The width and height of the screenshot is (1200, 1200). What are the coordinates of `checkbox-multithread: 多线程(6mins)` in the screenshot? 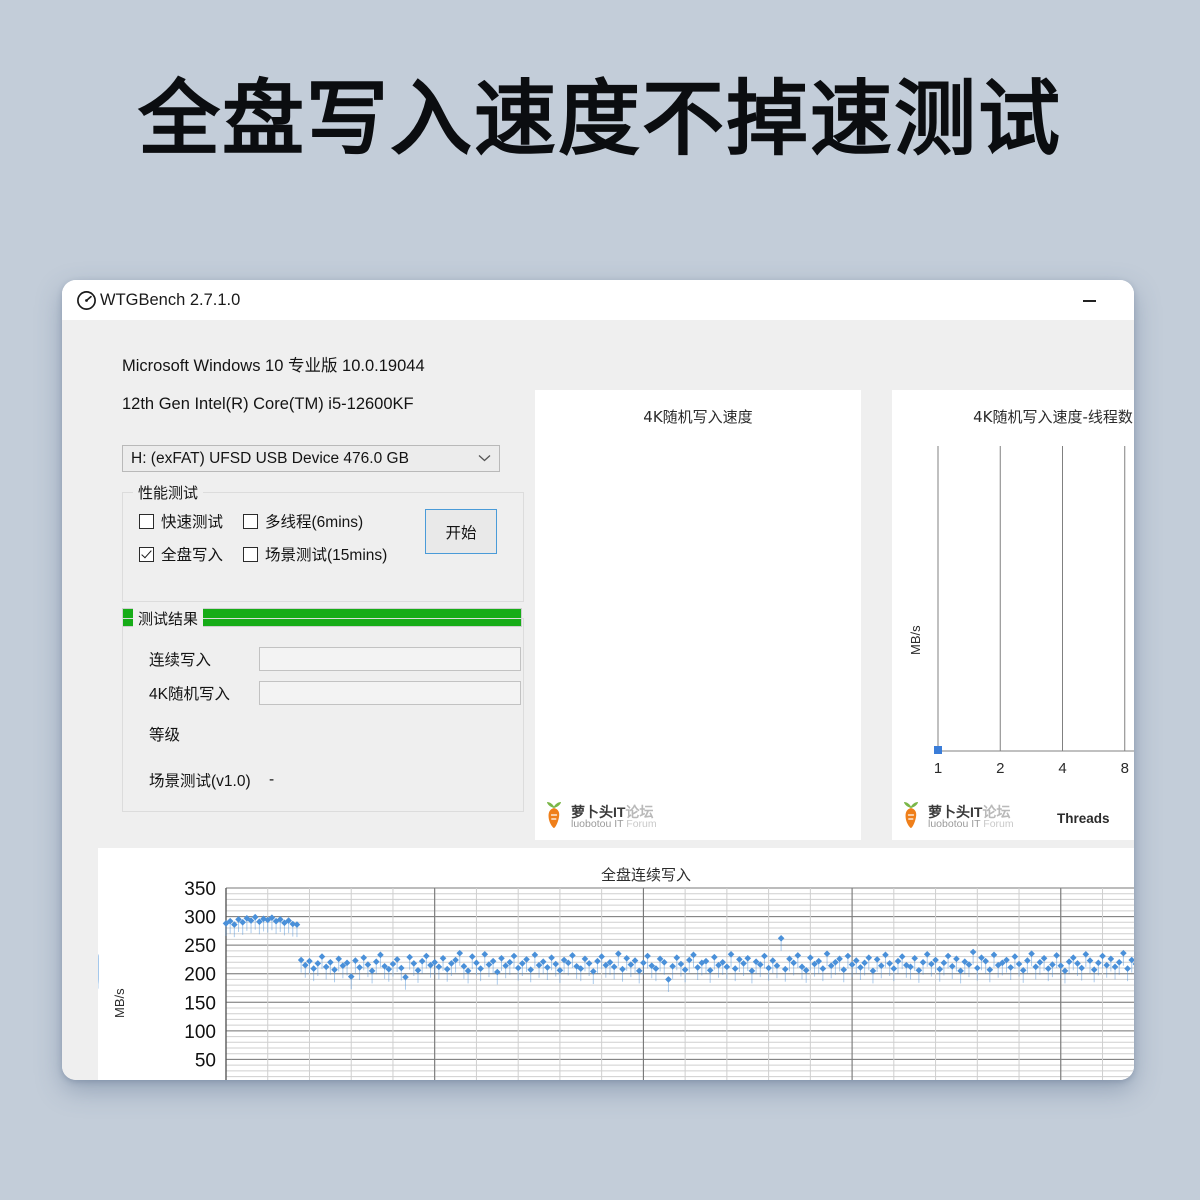 It's located at (303, 521).